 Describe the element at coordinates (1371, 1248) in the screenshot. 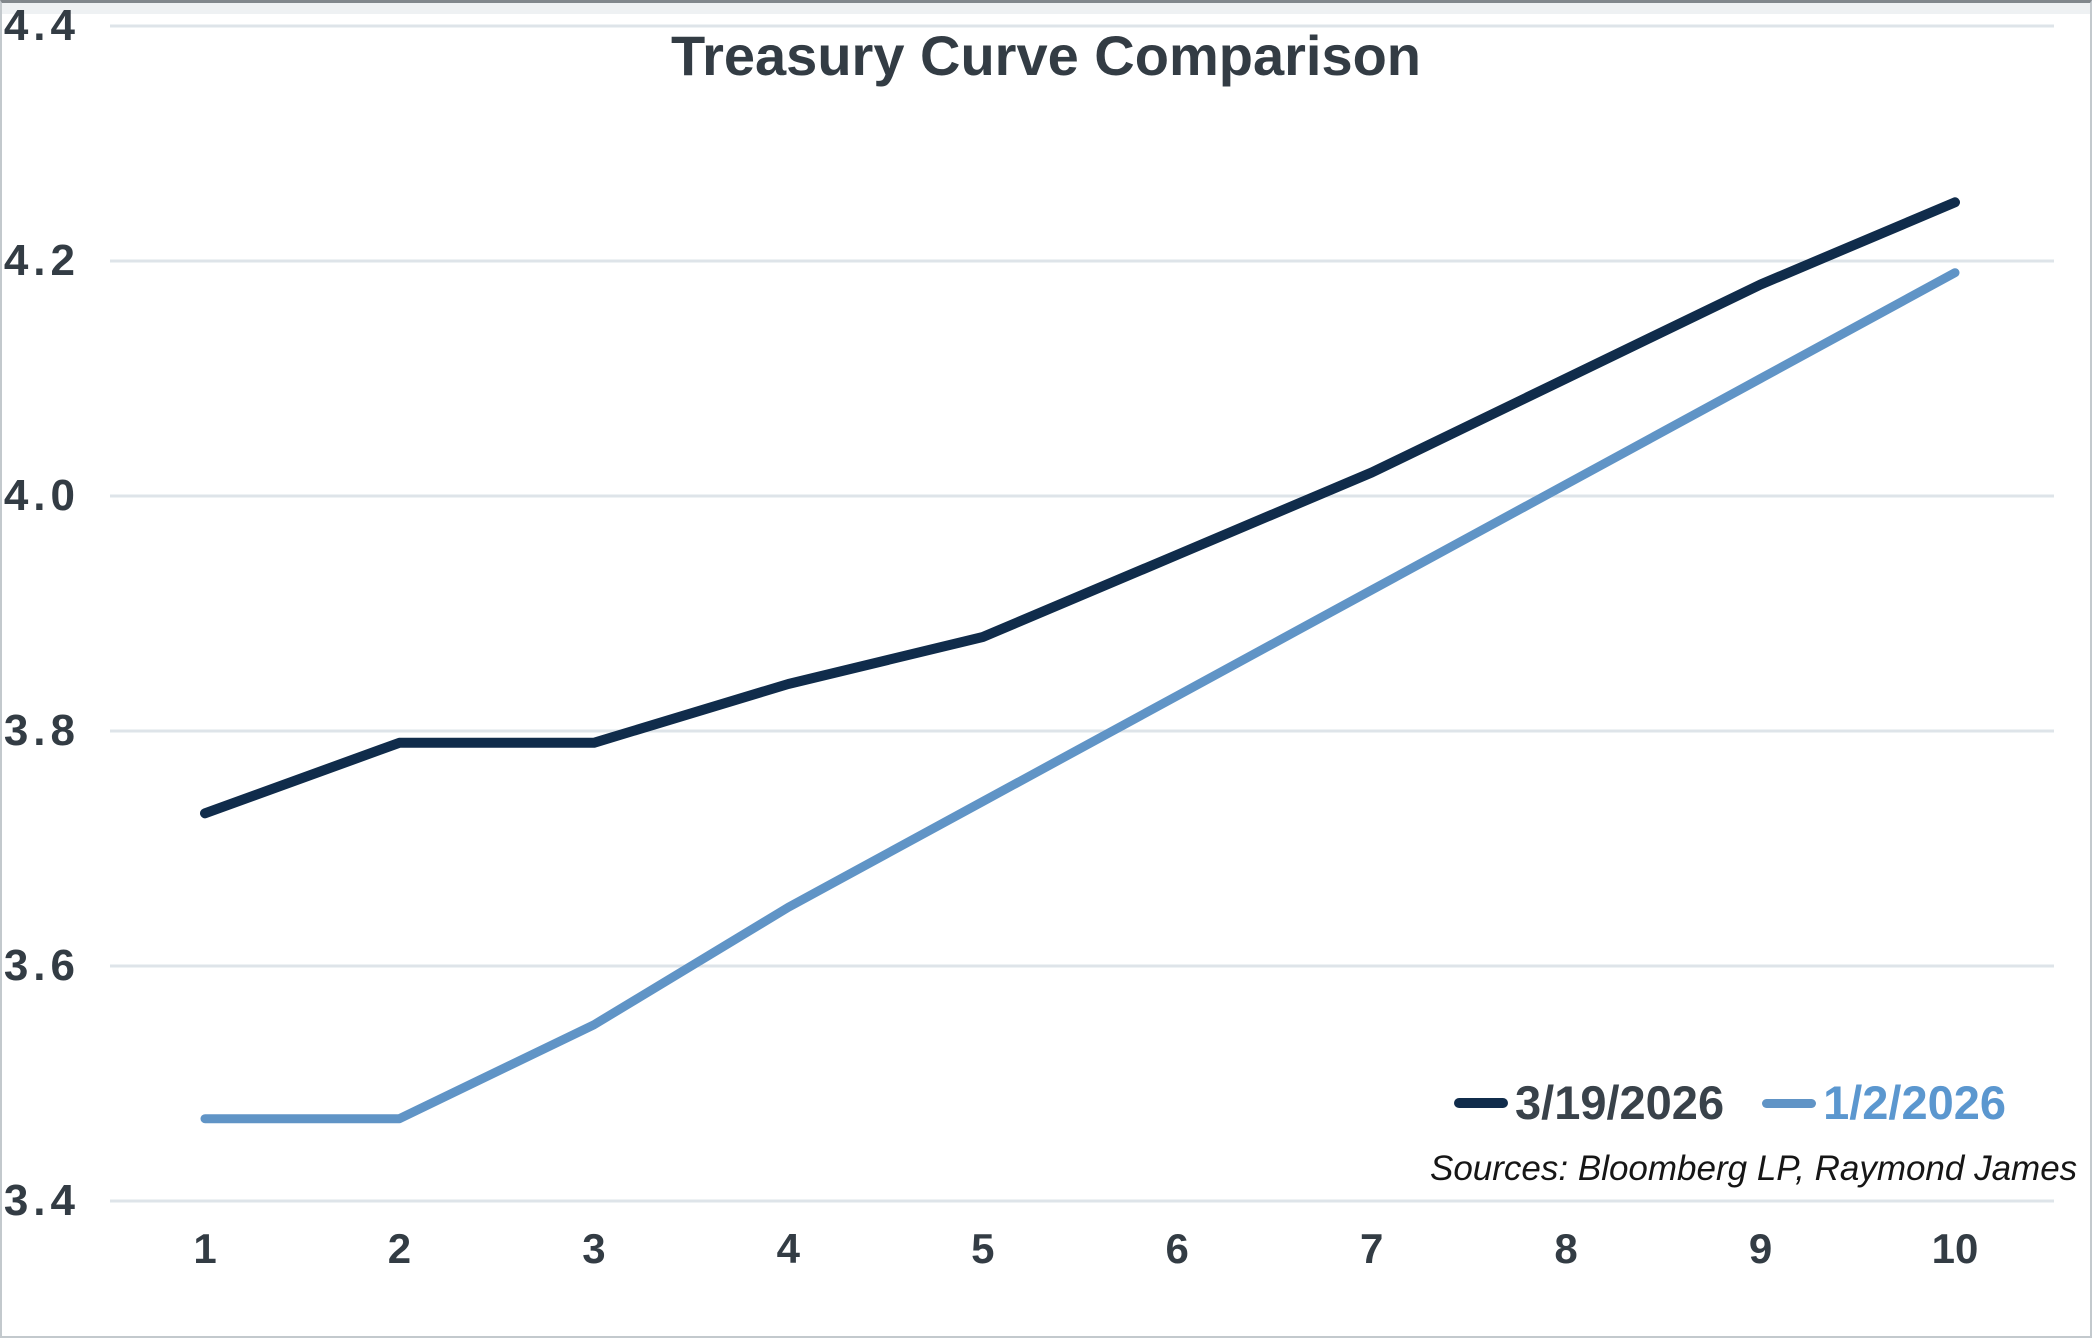

I see `x-tick-label: 7` at that location.